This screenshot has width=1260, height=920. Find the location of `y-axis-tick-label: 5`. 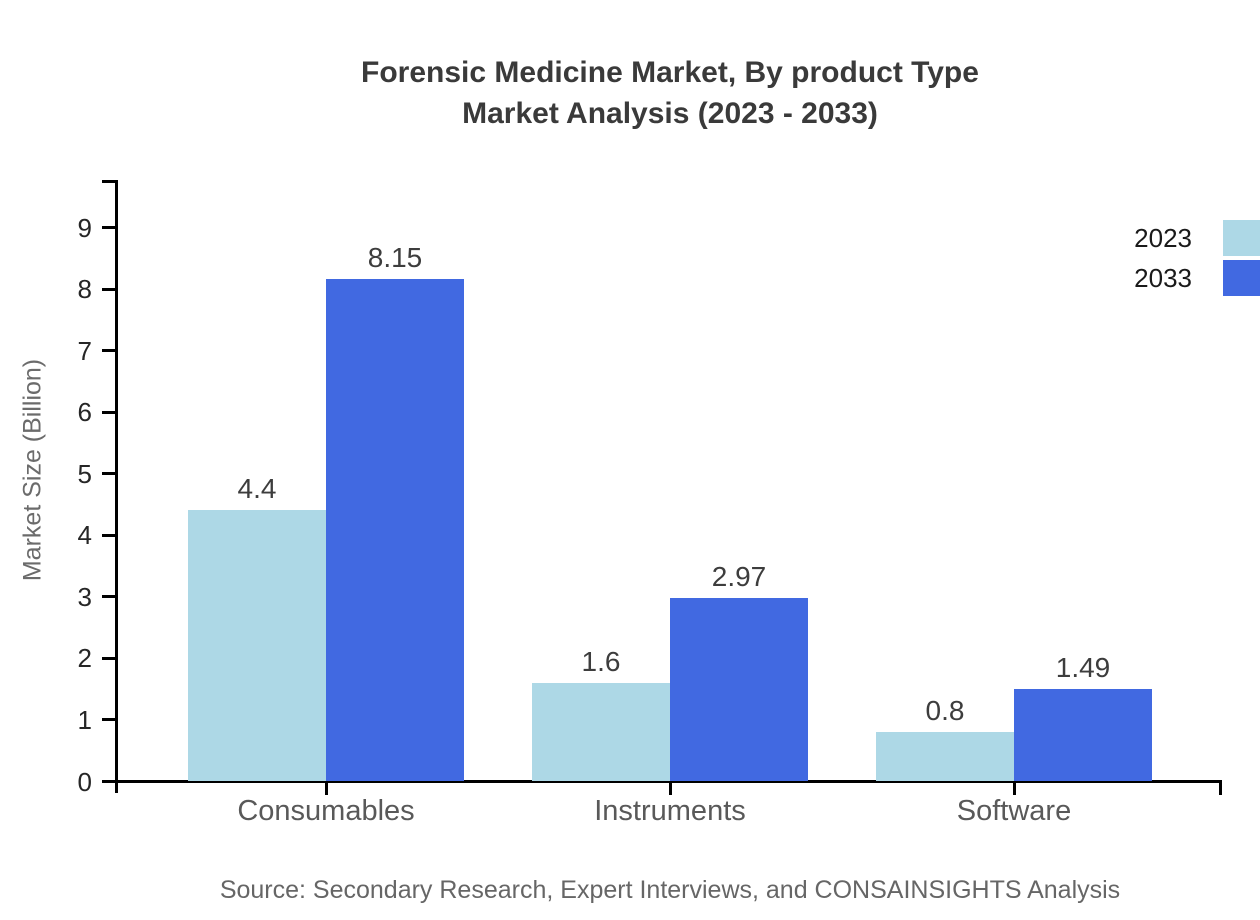

y-axis-tick-label: 5 is located at coordinates (84, 473).